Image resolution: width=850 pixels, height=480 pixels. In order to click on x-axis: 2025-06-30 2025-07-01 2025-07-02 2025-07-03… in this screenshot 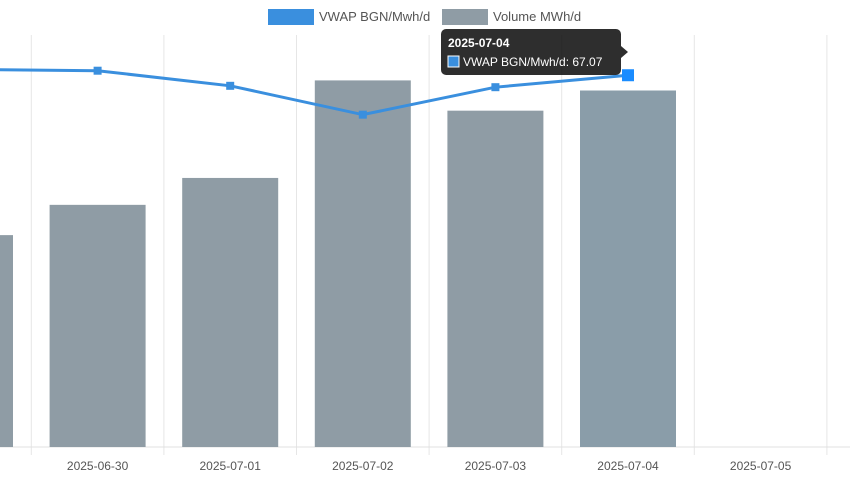, I will do `click(429, 466)`.